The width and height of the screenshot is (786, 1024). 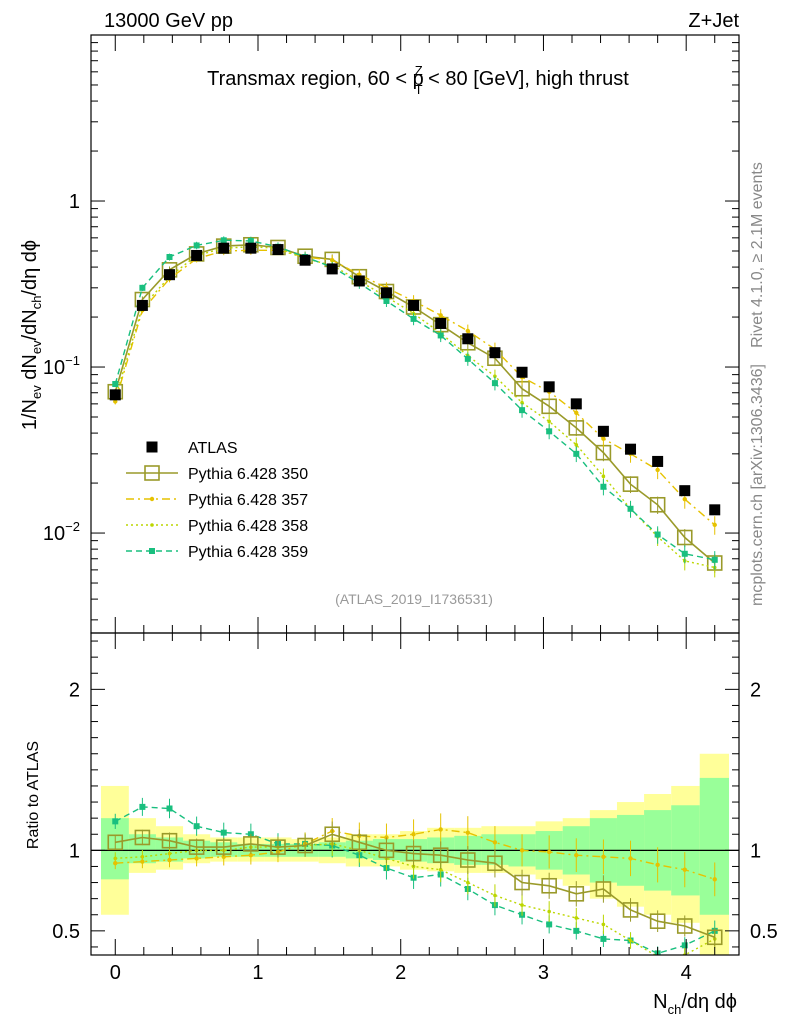 What do you see at coordinates (31, 335) in the screenshot?
I see `main-ylabel: 1/Nev dNev/dNch/dη dϕ` at bounding box center [31, 335].